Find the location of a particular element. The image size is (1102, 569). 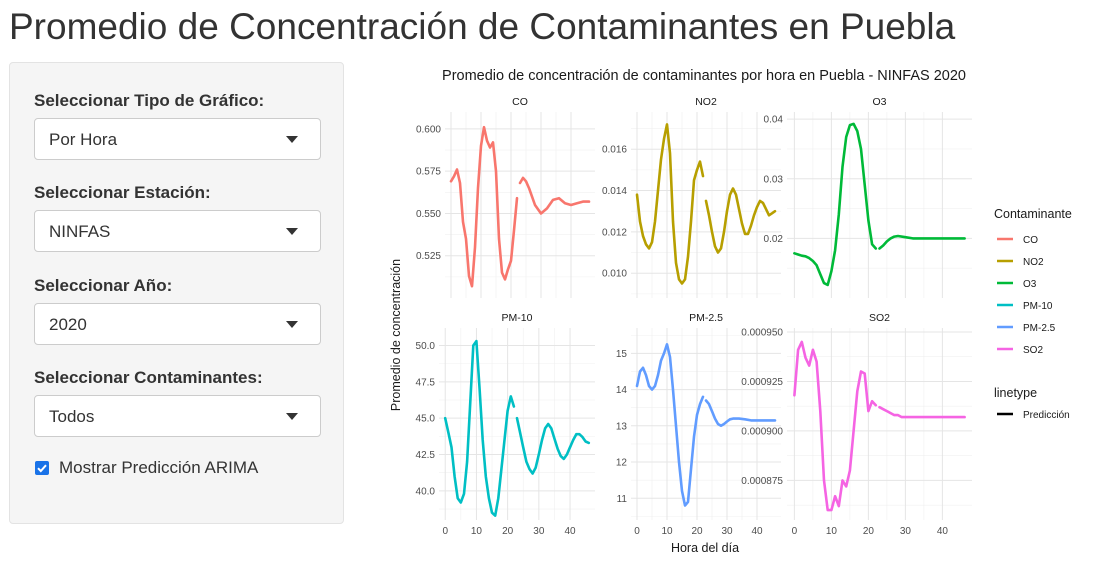

checkmark-icon is located at coordinates (42, 468).